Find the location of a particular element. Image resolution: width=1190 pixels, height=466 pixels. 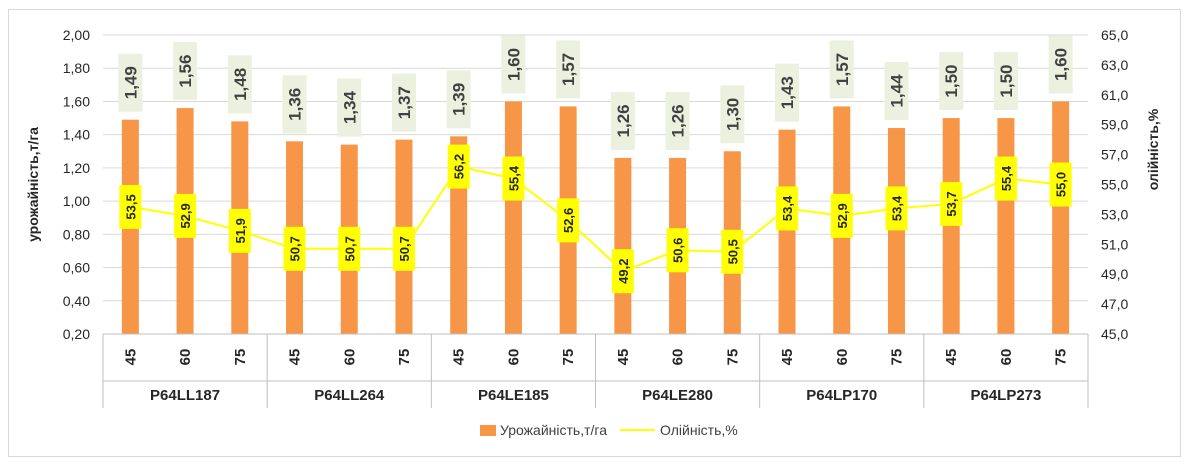

bar-data-label: 1,26 is located at coordinates (623, 120).